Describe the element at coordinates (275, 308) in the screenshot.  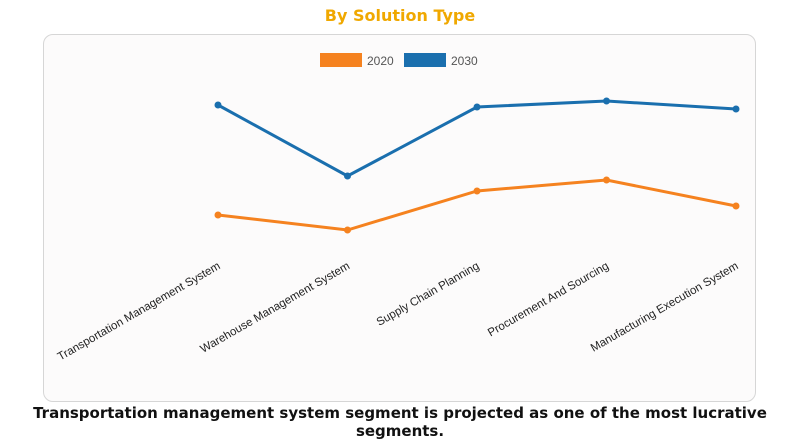
I see `x-tick-label: Warehouse Management System` at that location.